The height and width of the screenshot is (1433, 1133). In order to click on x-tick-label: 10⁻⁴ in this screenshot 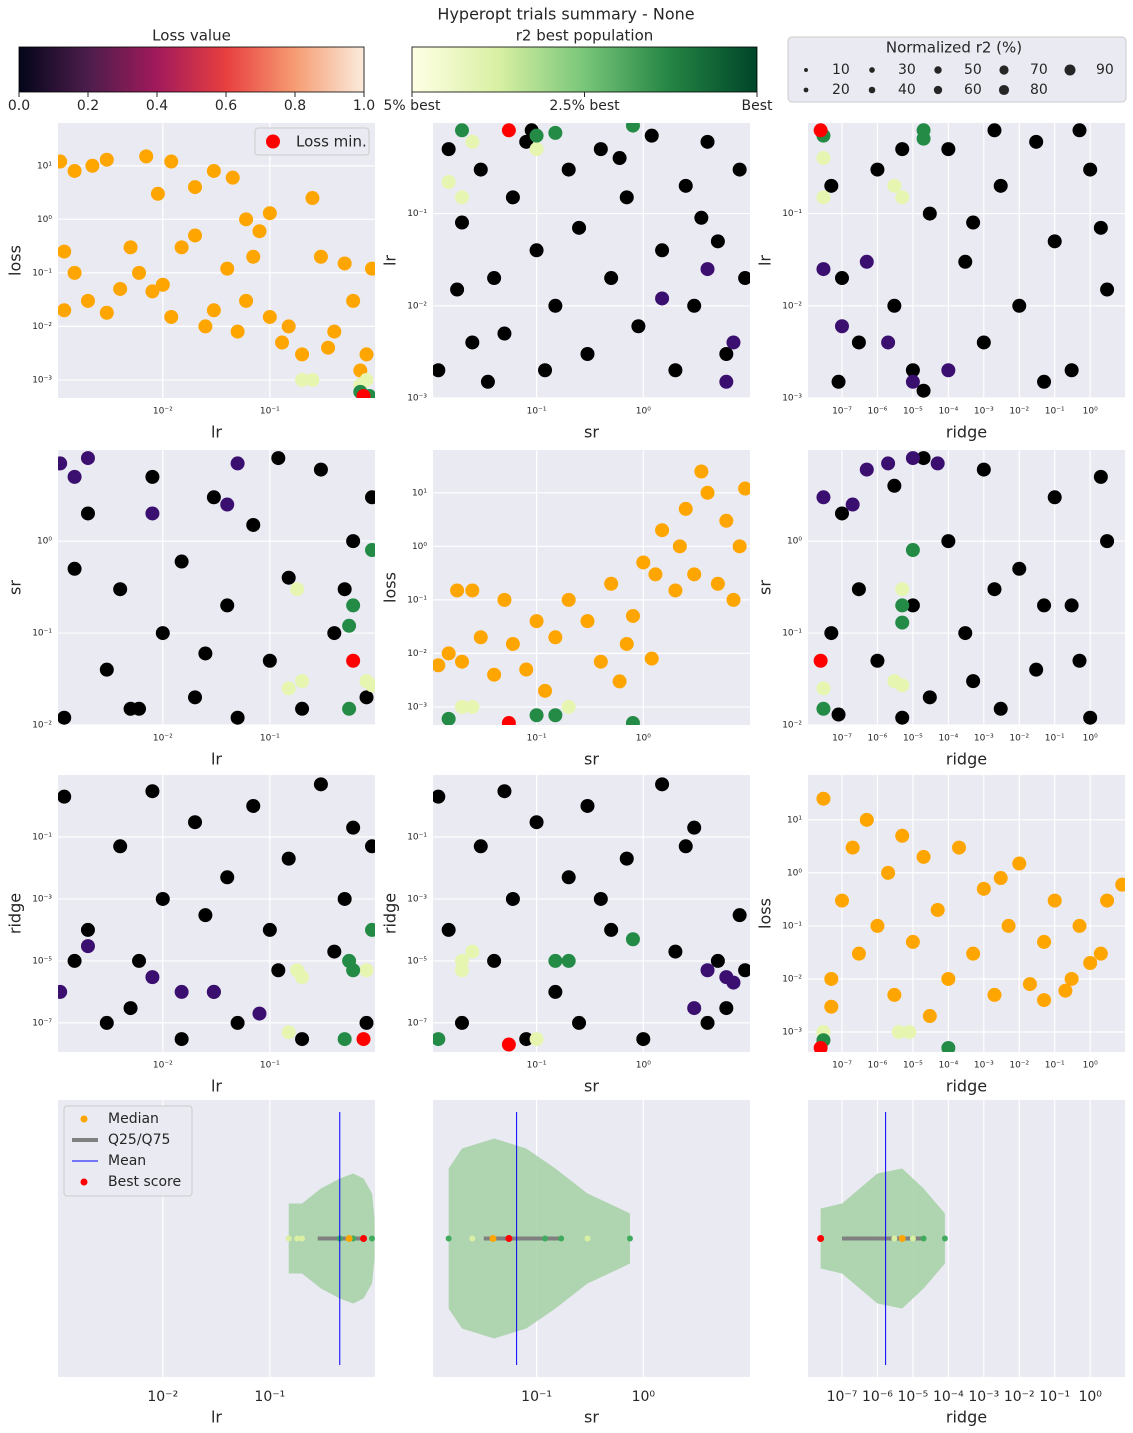, I will do `click(948, 1397)`.